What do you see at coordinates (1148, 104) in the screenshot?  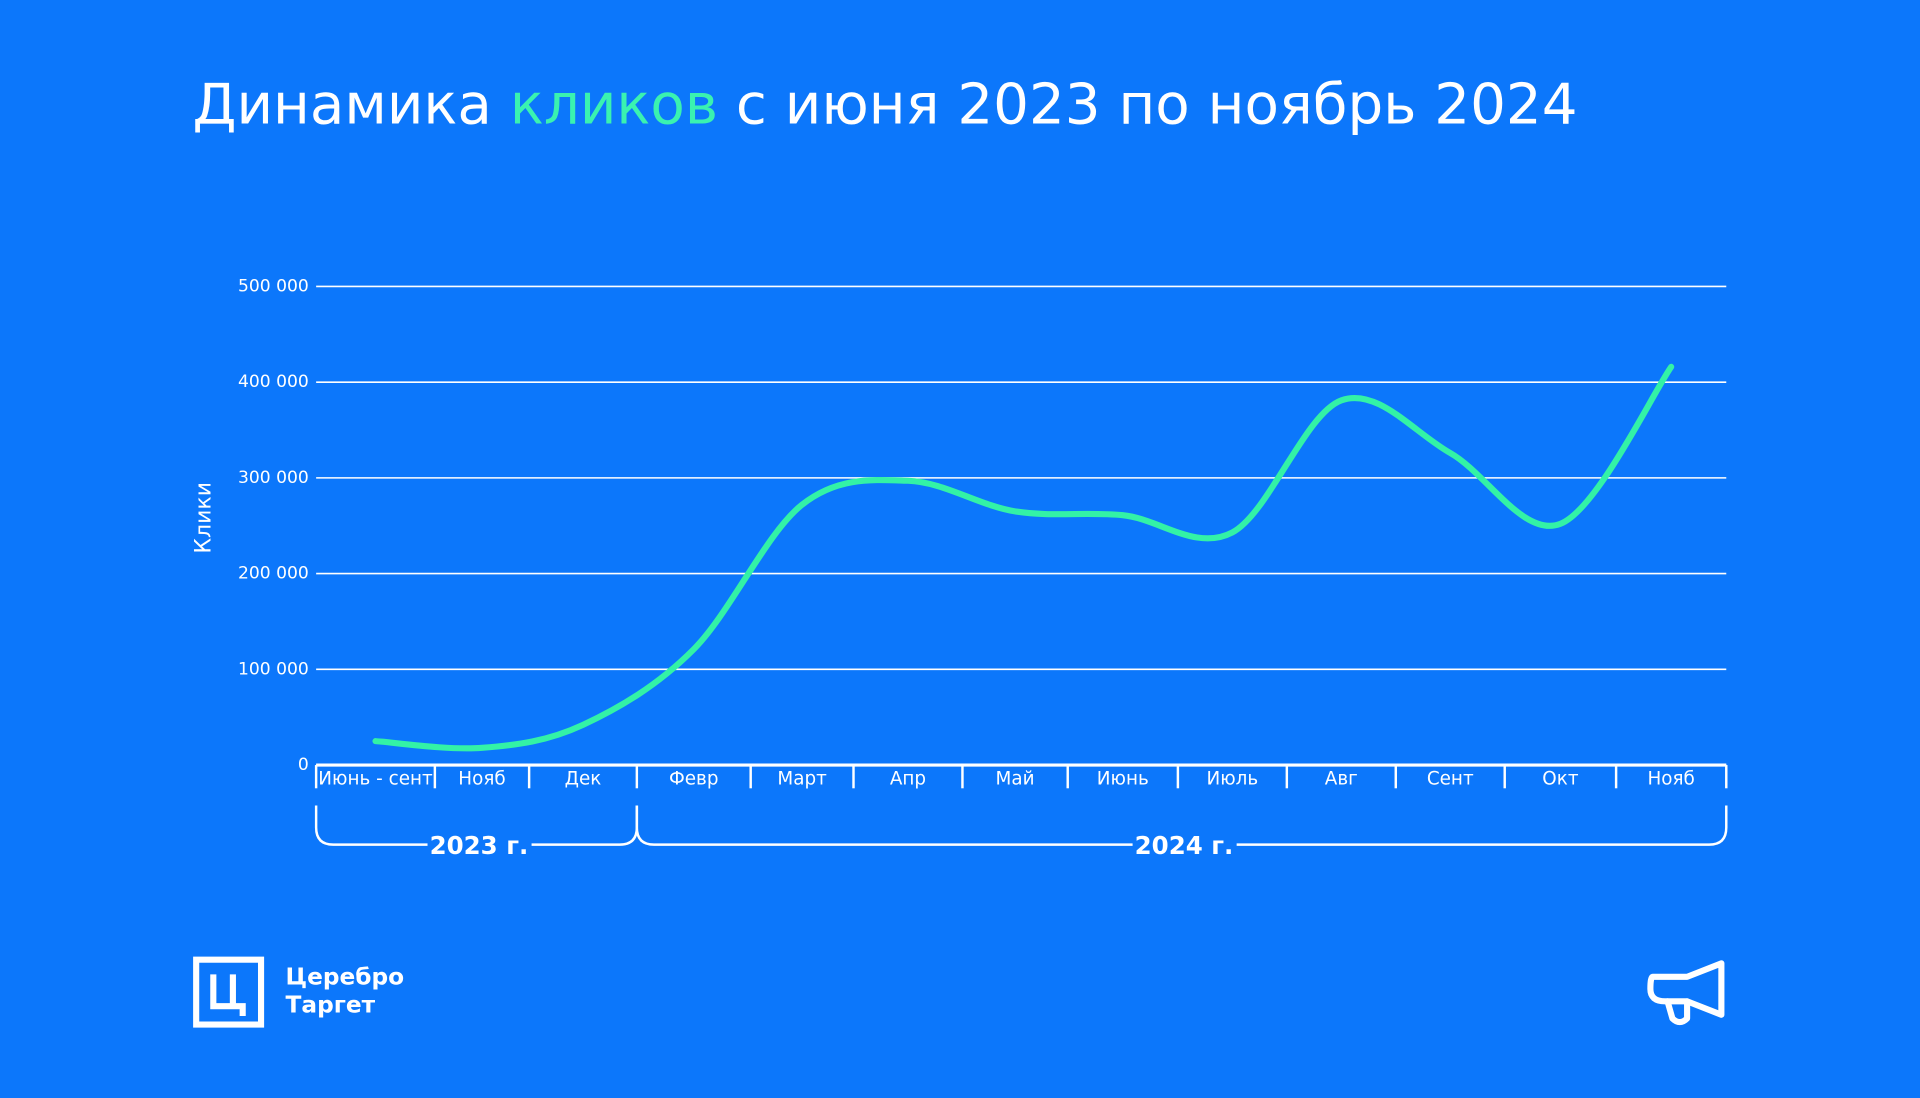 I see `title-part: с июня 2023 по ноябрь 2024` at bounding box center [1148, 104].